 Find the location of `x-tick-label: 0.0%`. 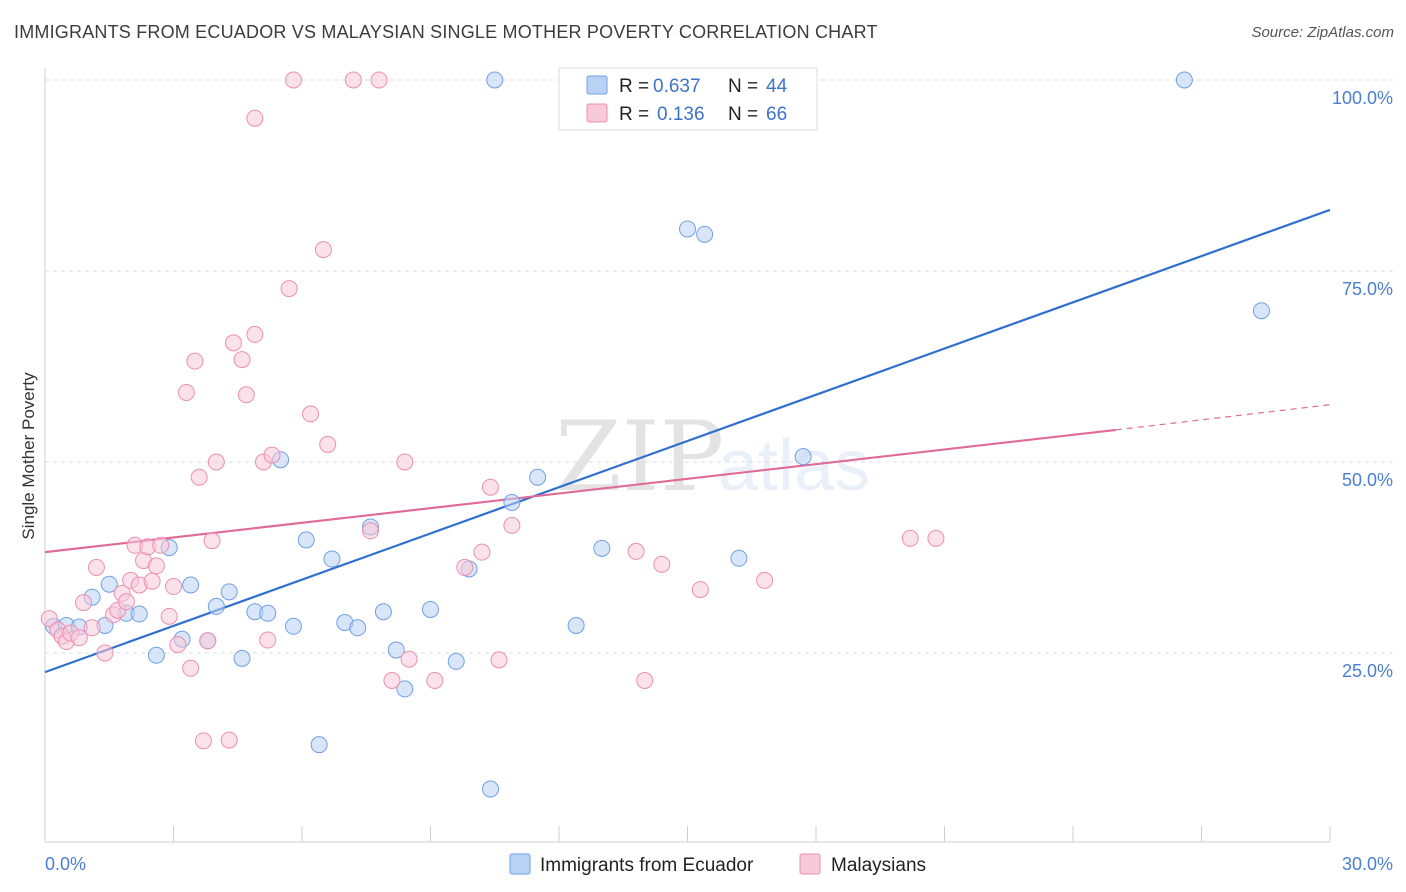

x-tick-label: 0.0% is located at coordinates (65, 864).